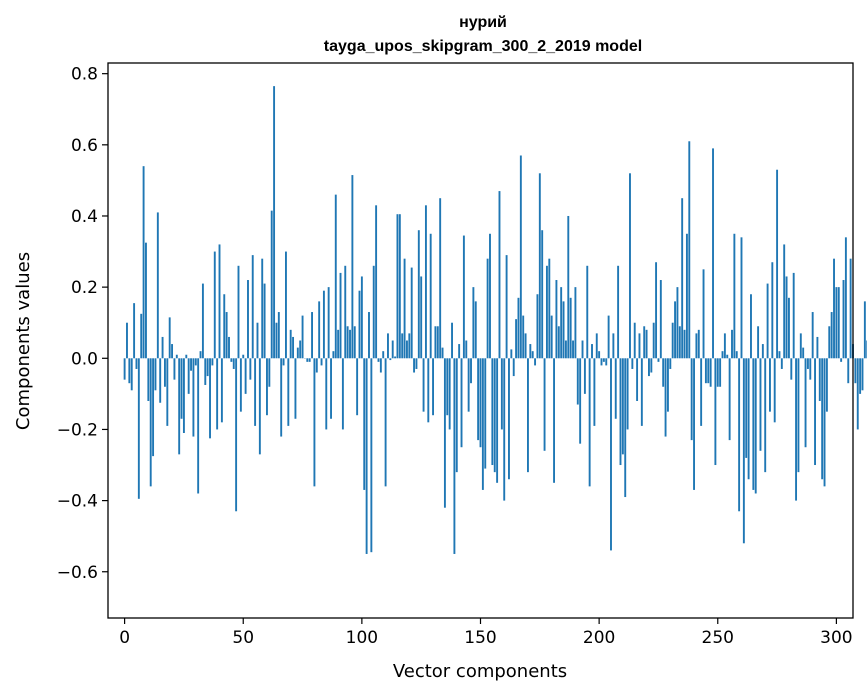  I want to click on y-tick-label: −0.6, so click(77, 573).